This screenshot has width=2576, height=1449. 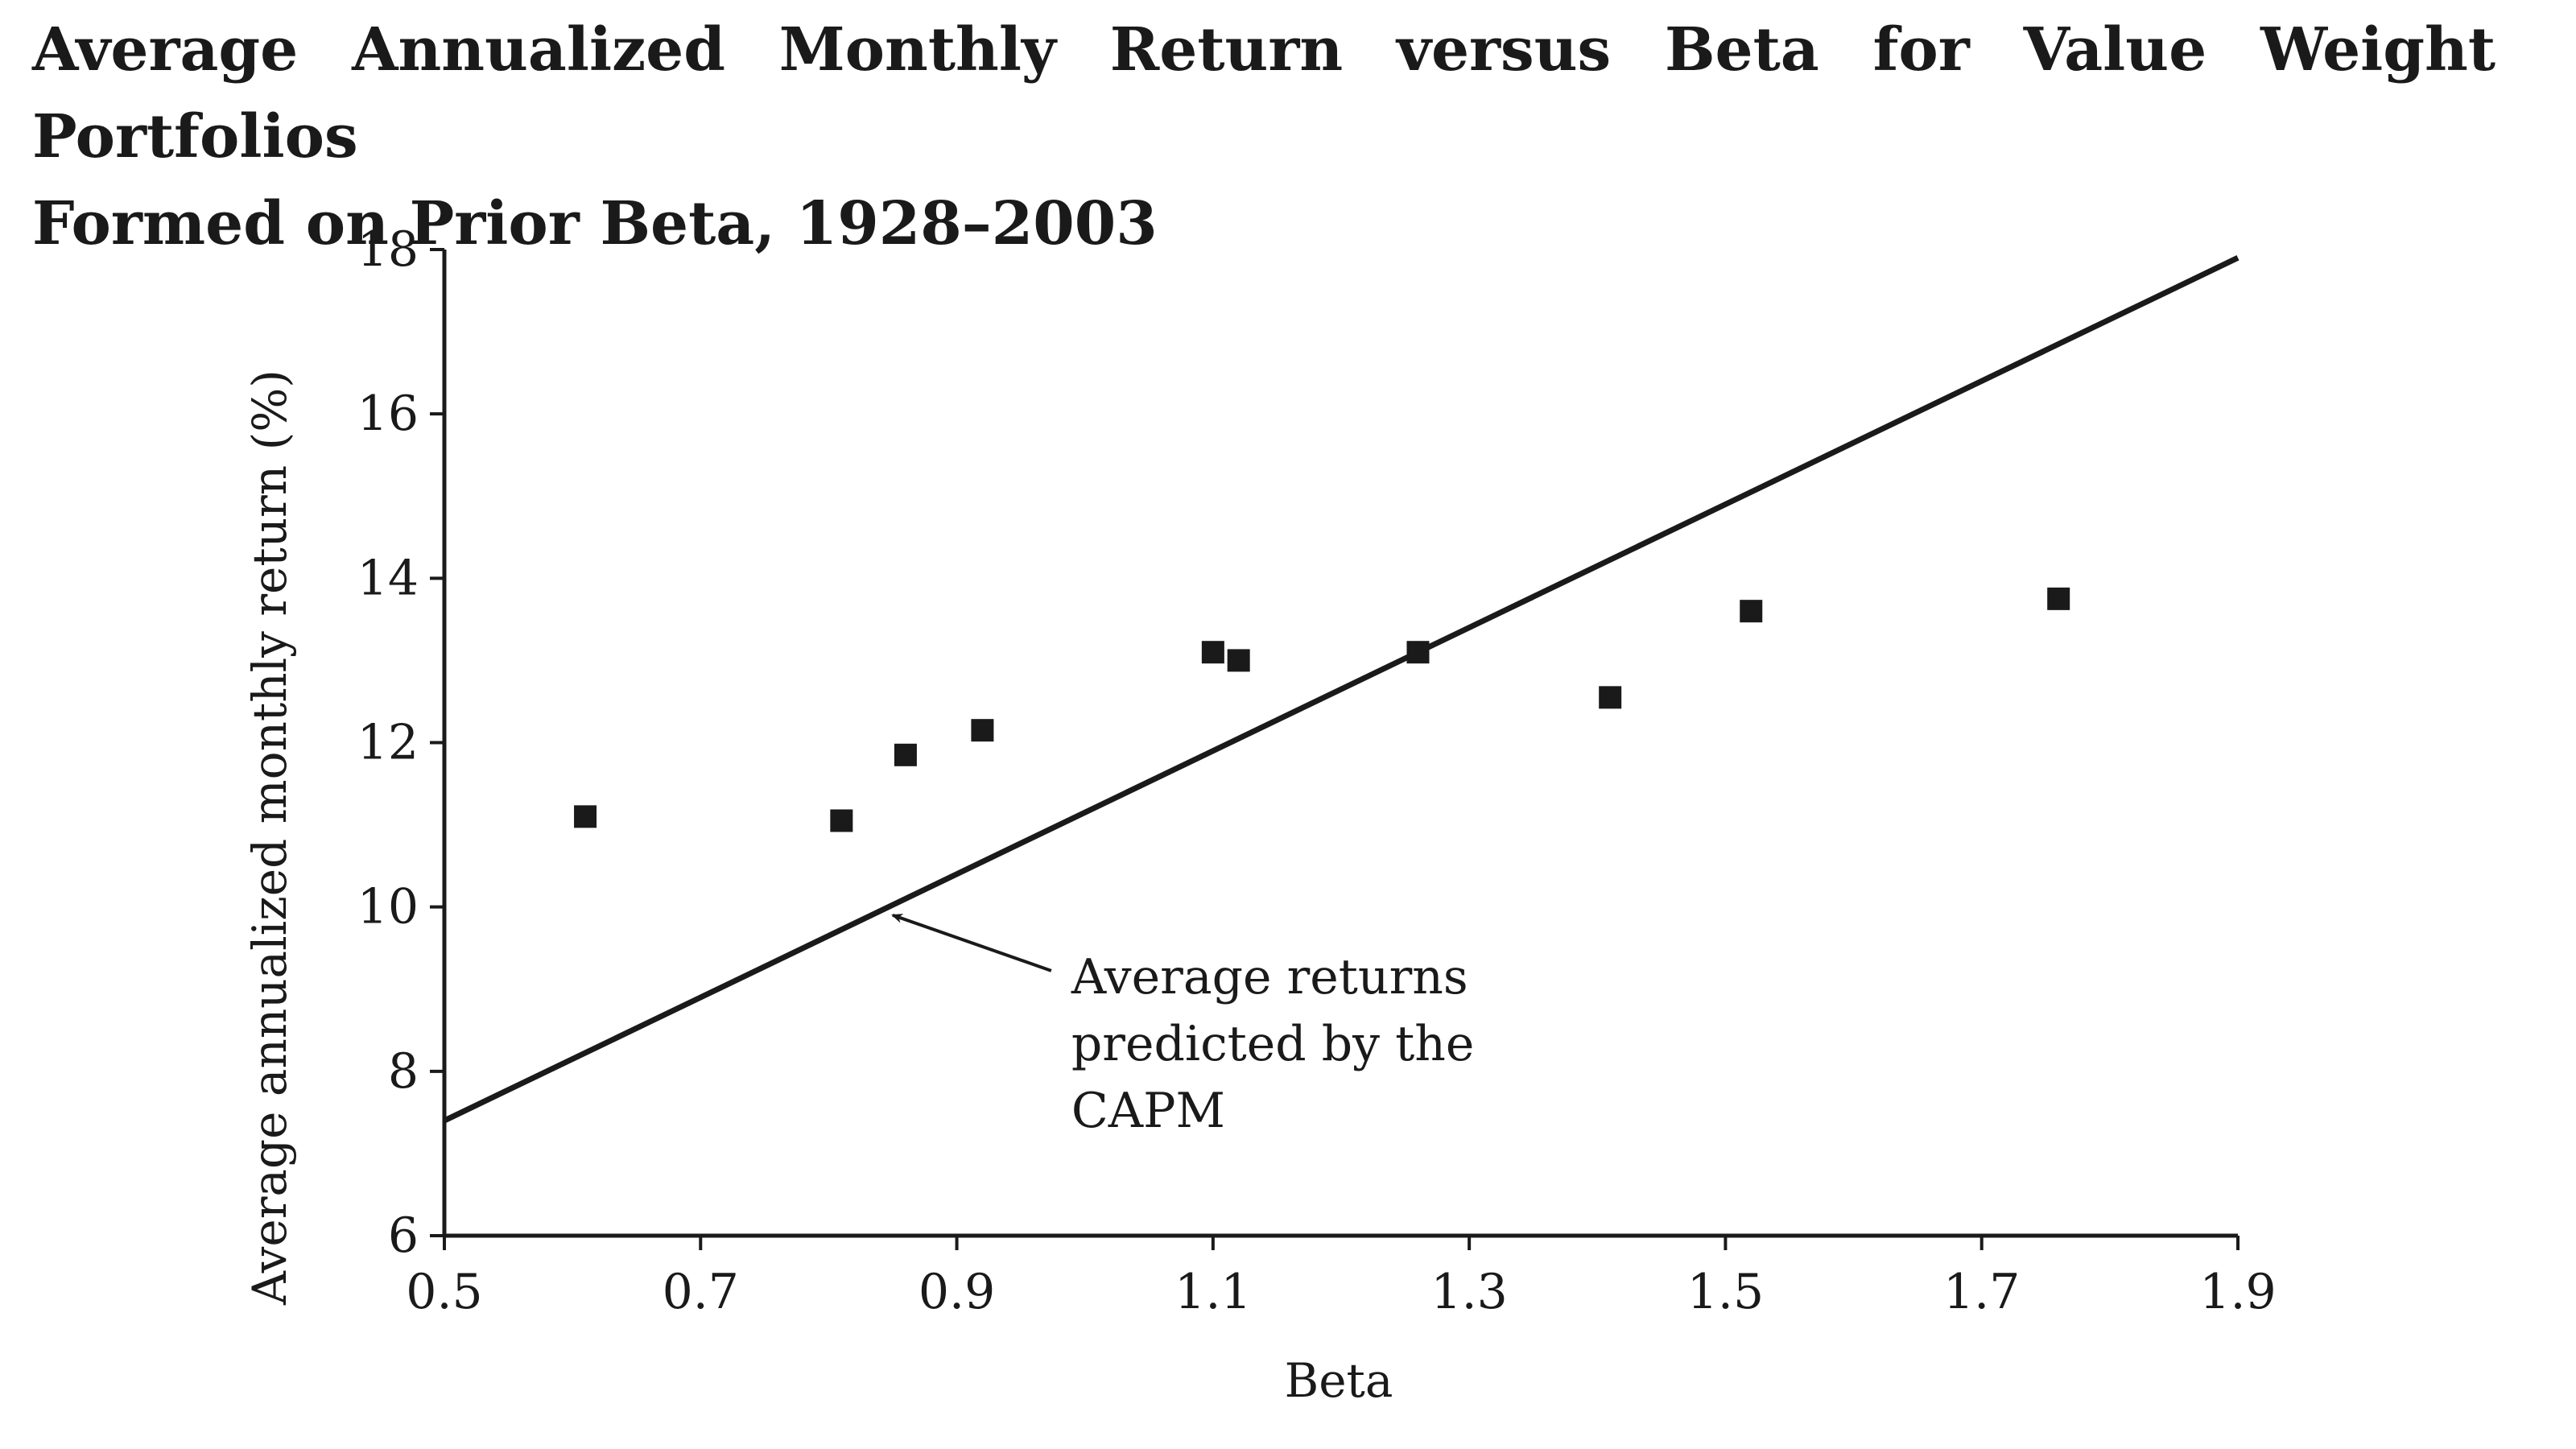 I want to click on y-tick-label: 10, so click(x=388, y=907).